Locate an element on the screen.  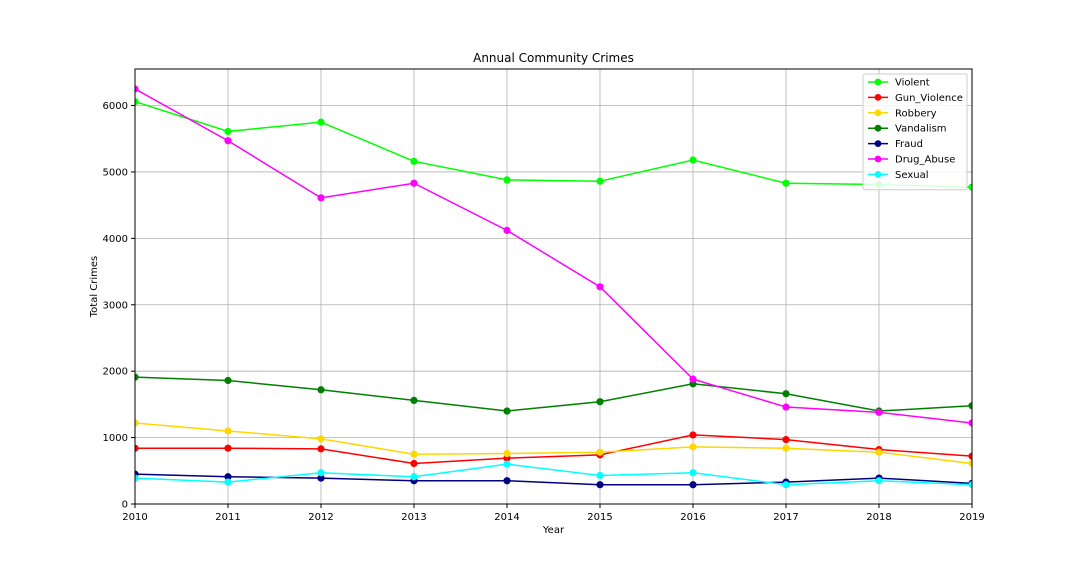
legend-box is located at coordinates (915, 132).